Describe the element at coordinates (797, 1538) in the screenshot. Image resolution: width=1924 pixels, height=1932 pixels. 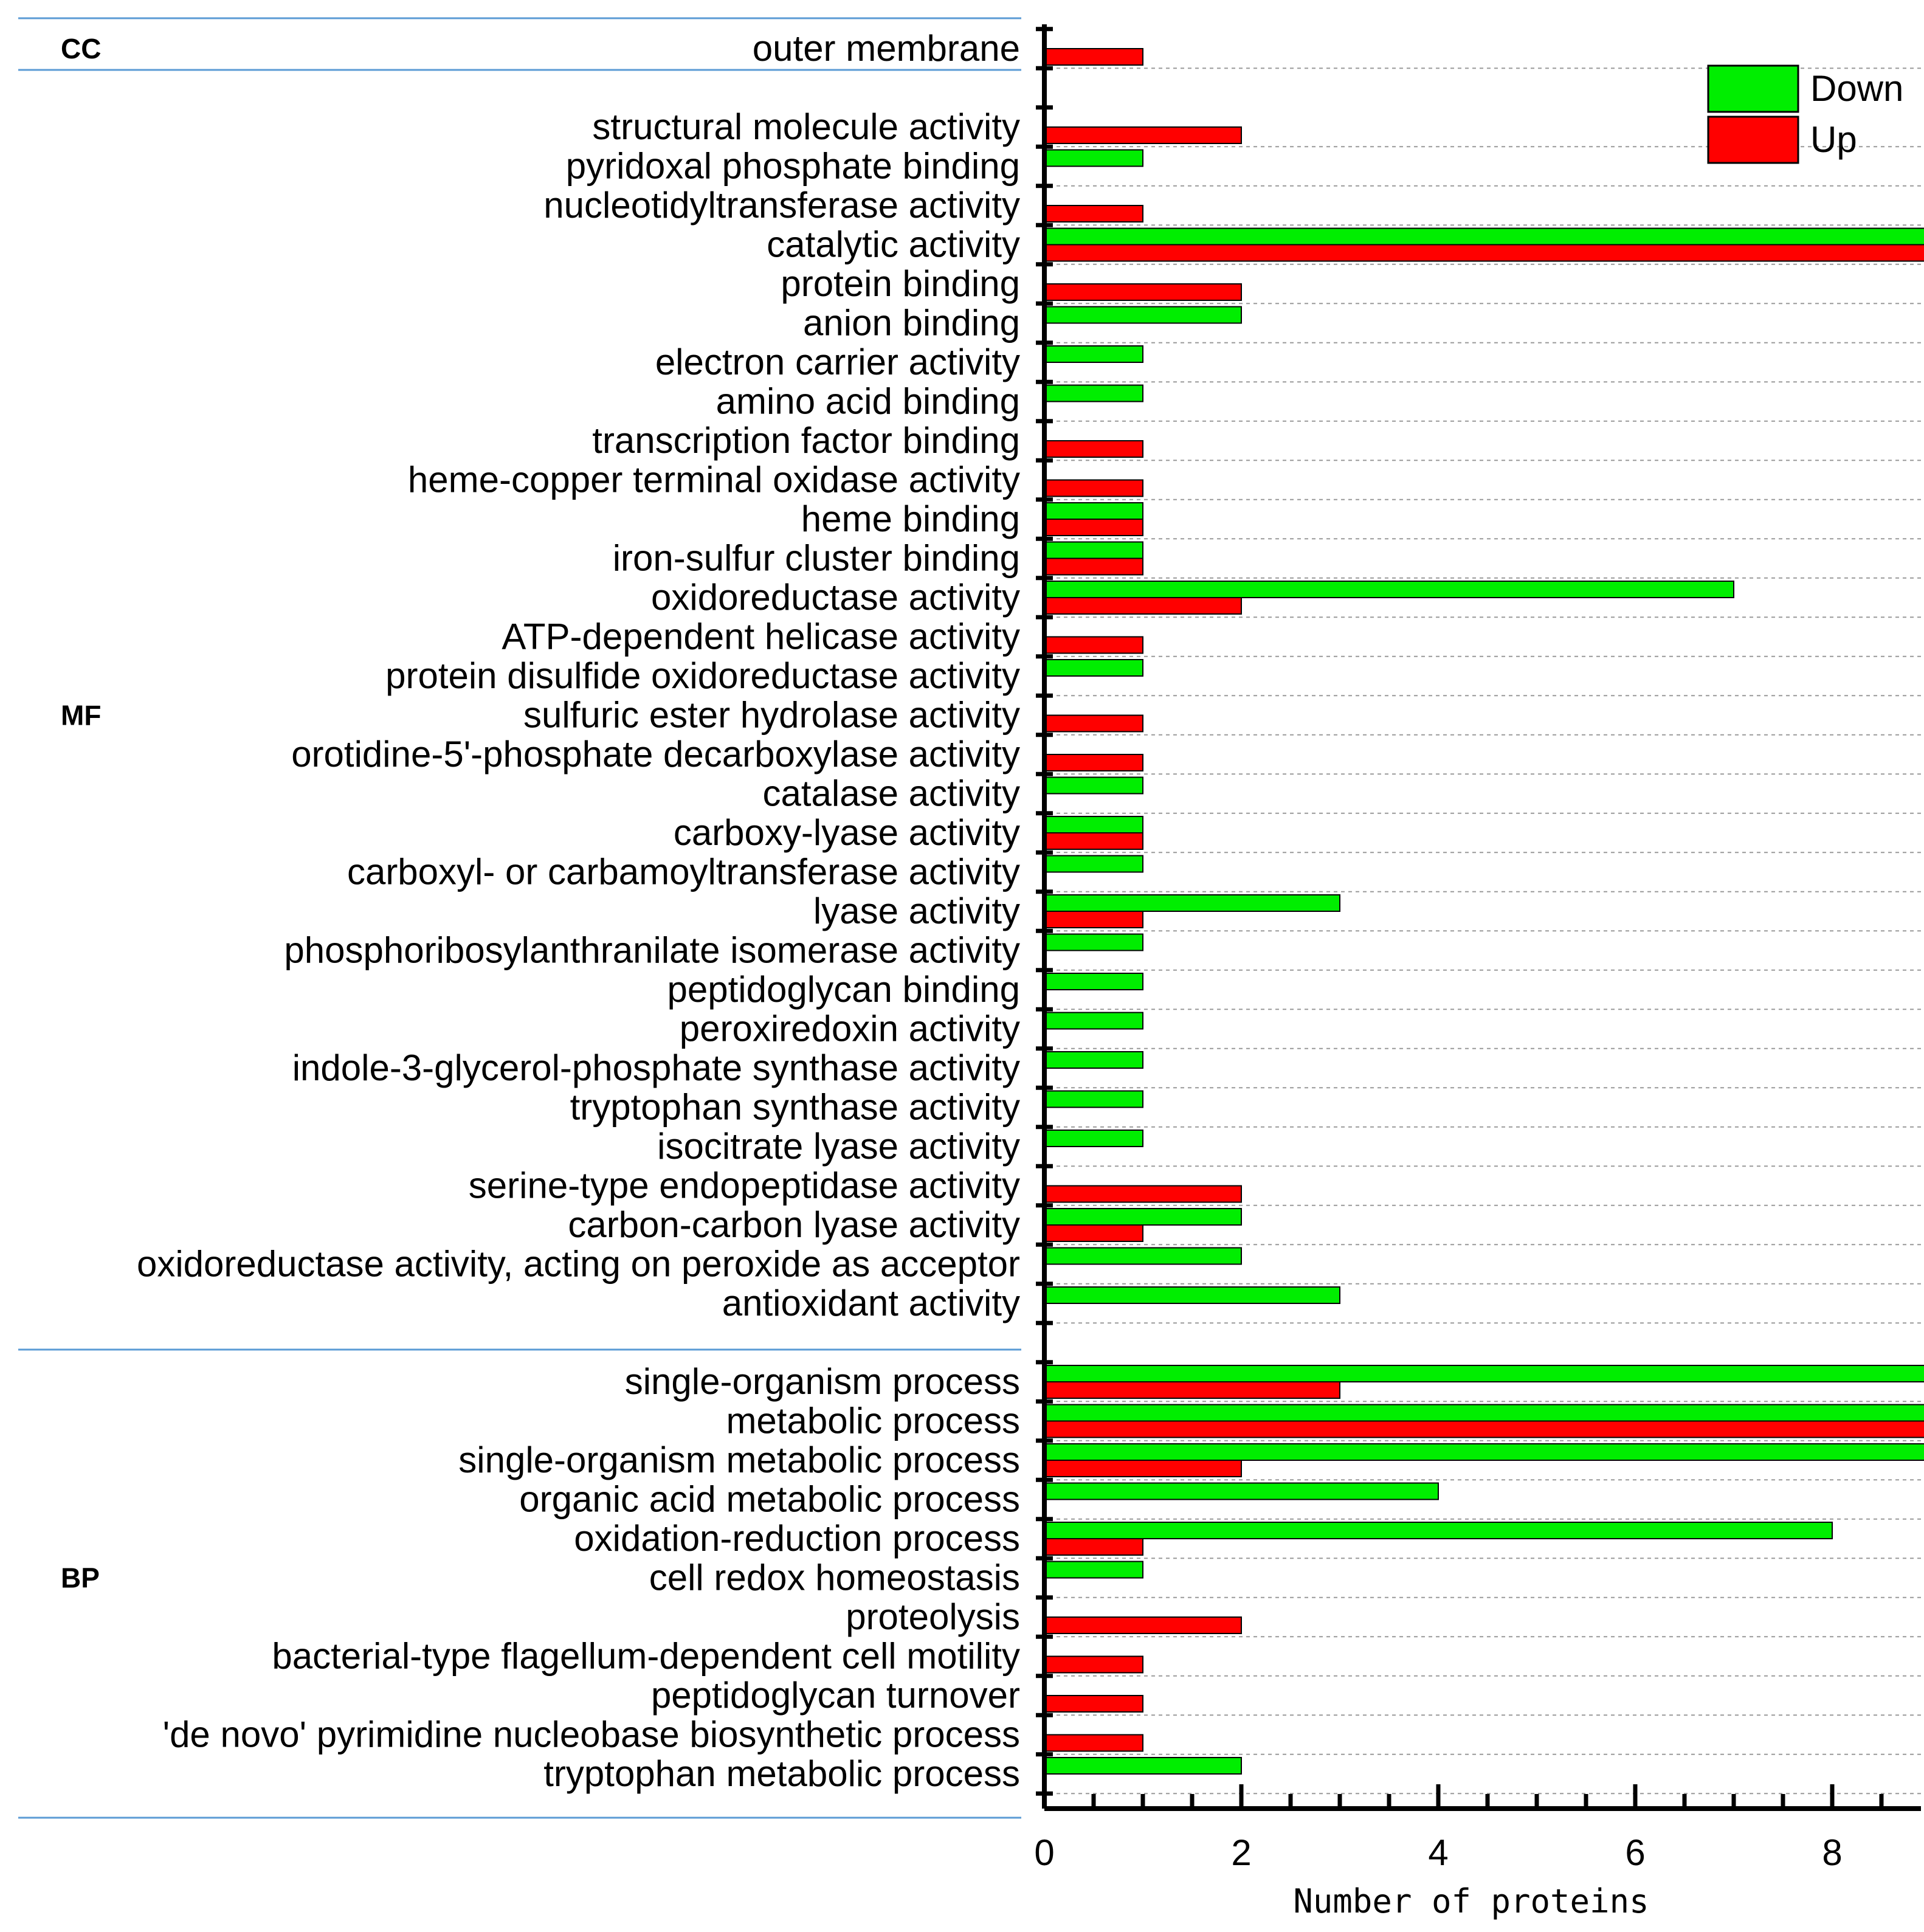
I see `category-label: oxidation-reduction process` at that location.